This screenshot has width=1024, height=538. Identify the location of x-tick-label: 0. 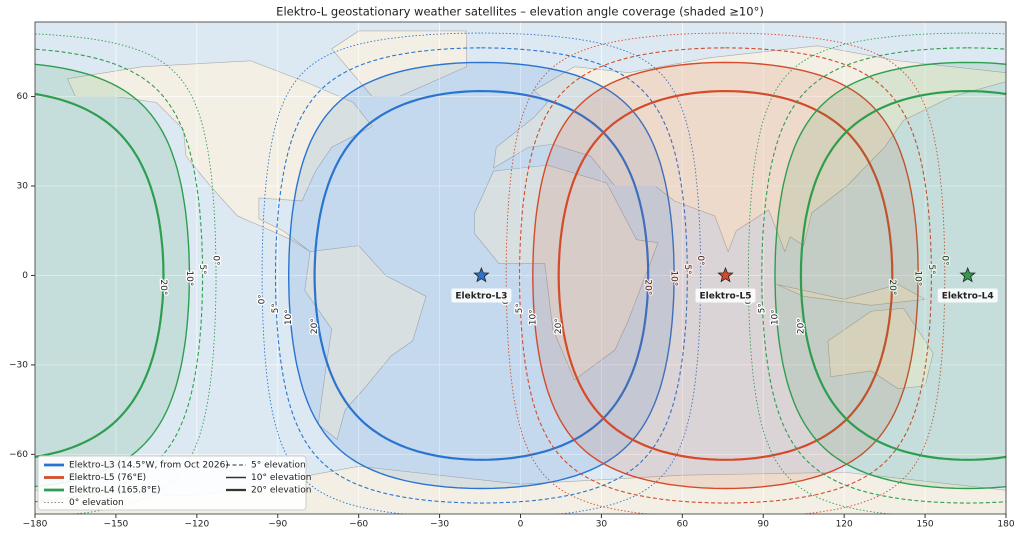
(521, 525).